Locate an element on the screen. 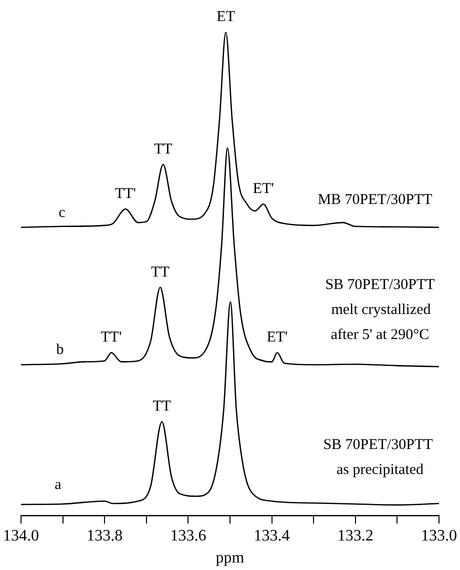 The width and height of the screenshot is (460, 570). x-tick-label: 133.6 is located at coordinates (188, 535).